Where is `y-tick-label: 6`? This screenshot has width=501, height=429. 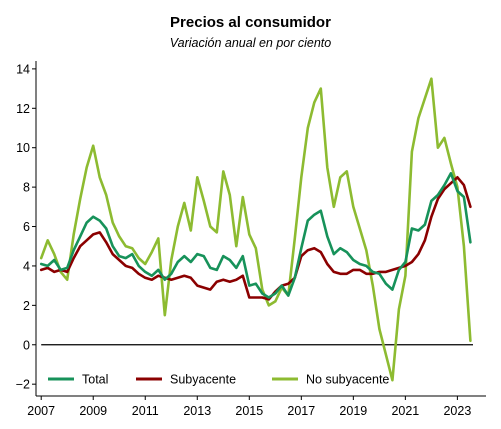
y-tick-label: 6 is located at coordinates (26, 227).